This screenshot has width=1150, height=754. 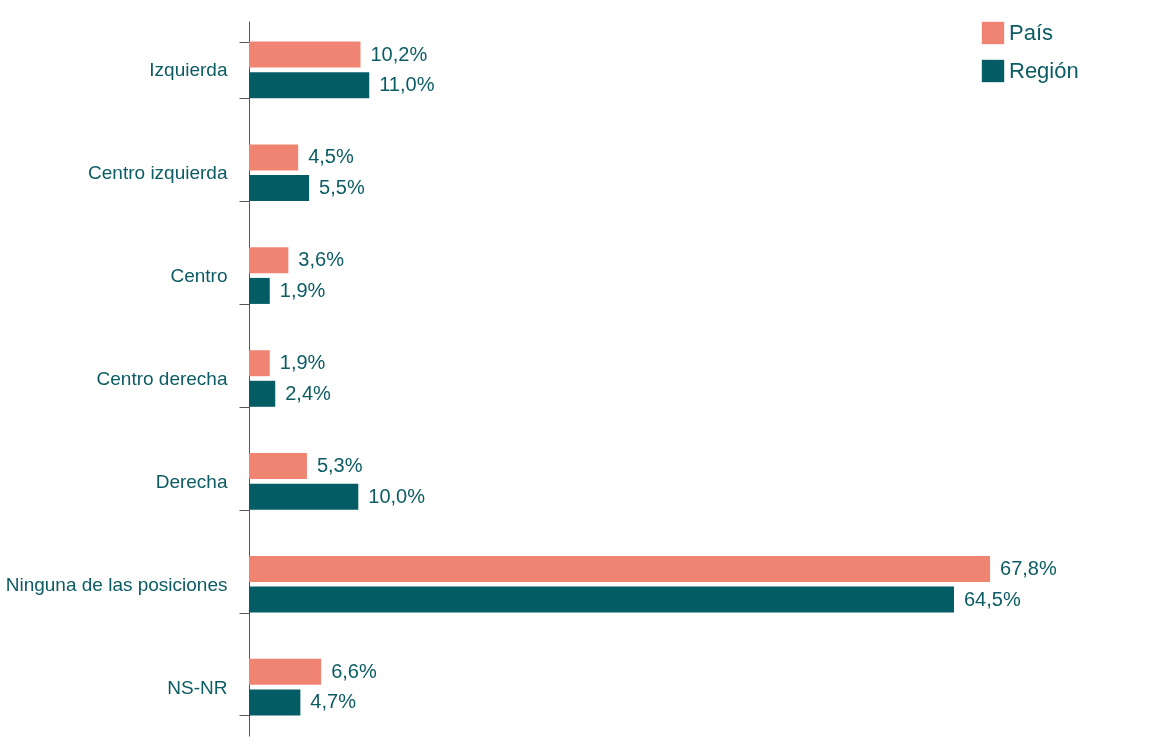 I want to click on y-tick-label: Izquierda, so click(x=188, y=70).